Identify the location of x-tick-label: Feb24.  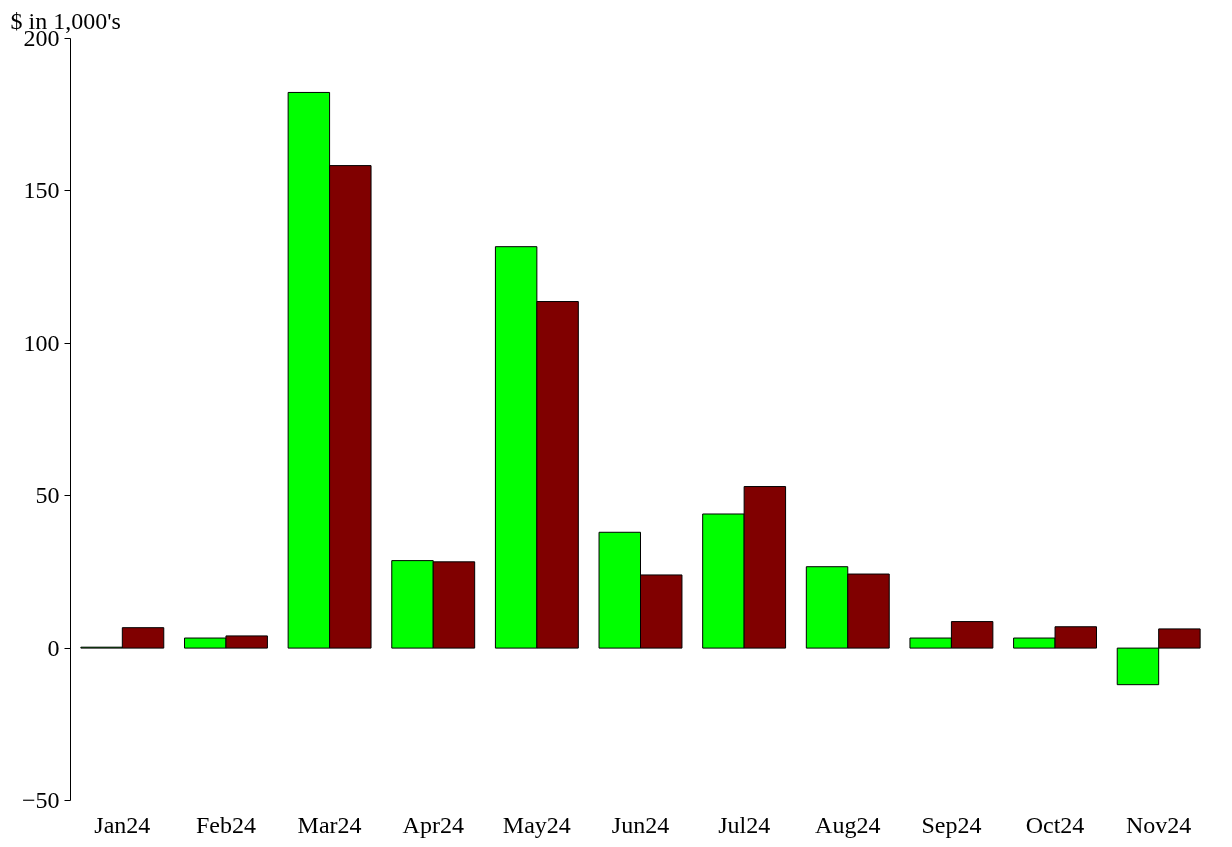
(225, 824).